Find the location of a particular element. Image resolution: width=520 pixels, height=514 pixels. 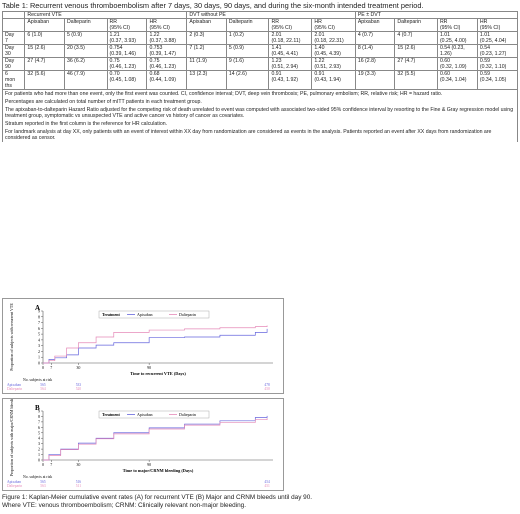

row-label: 6 mon ths is located at coordinates (13, 80).